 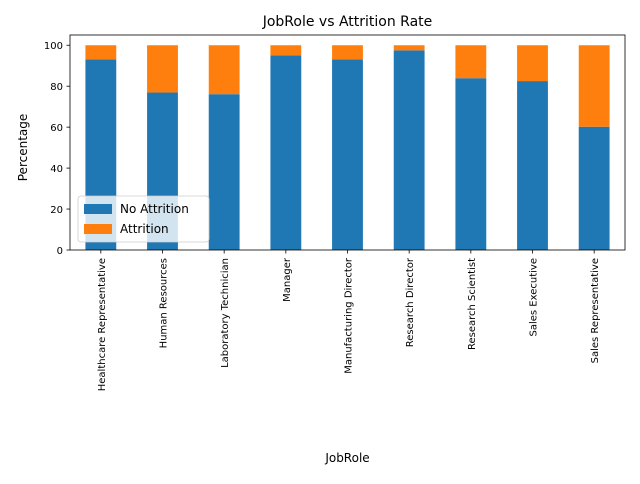 What do you see at coordinates (23, 148) in the screenshot?
I see `y-axis-label: Percentage` at bounding box center [23, 148].